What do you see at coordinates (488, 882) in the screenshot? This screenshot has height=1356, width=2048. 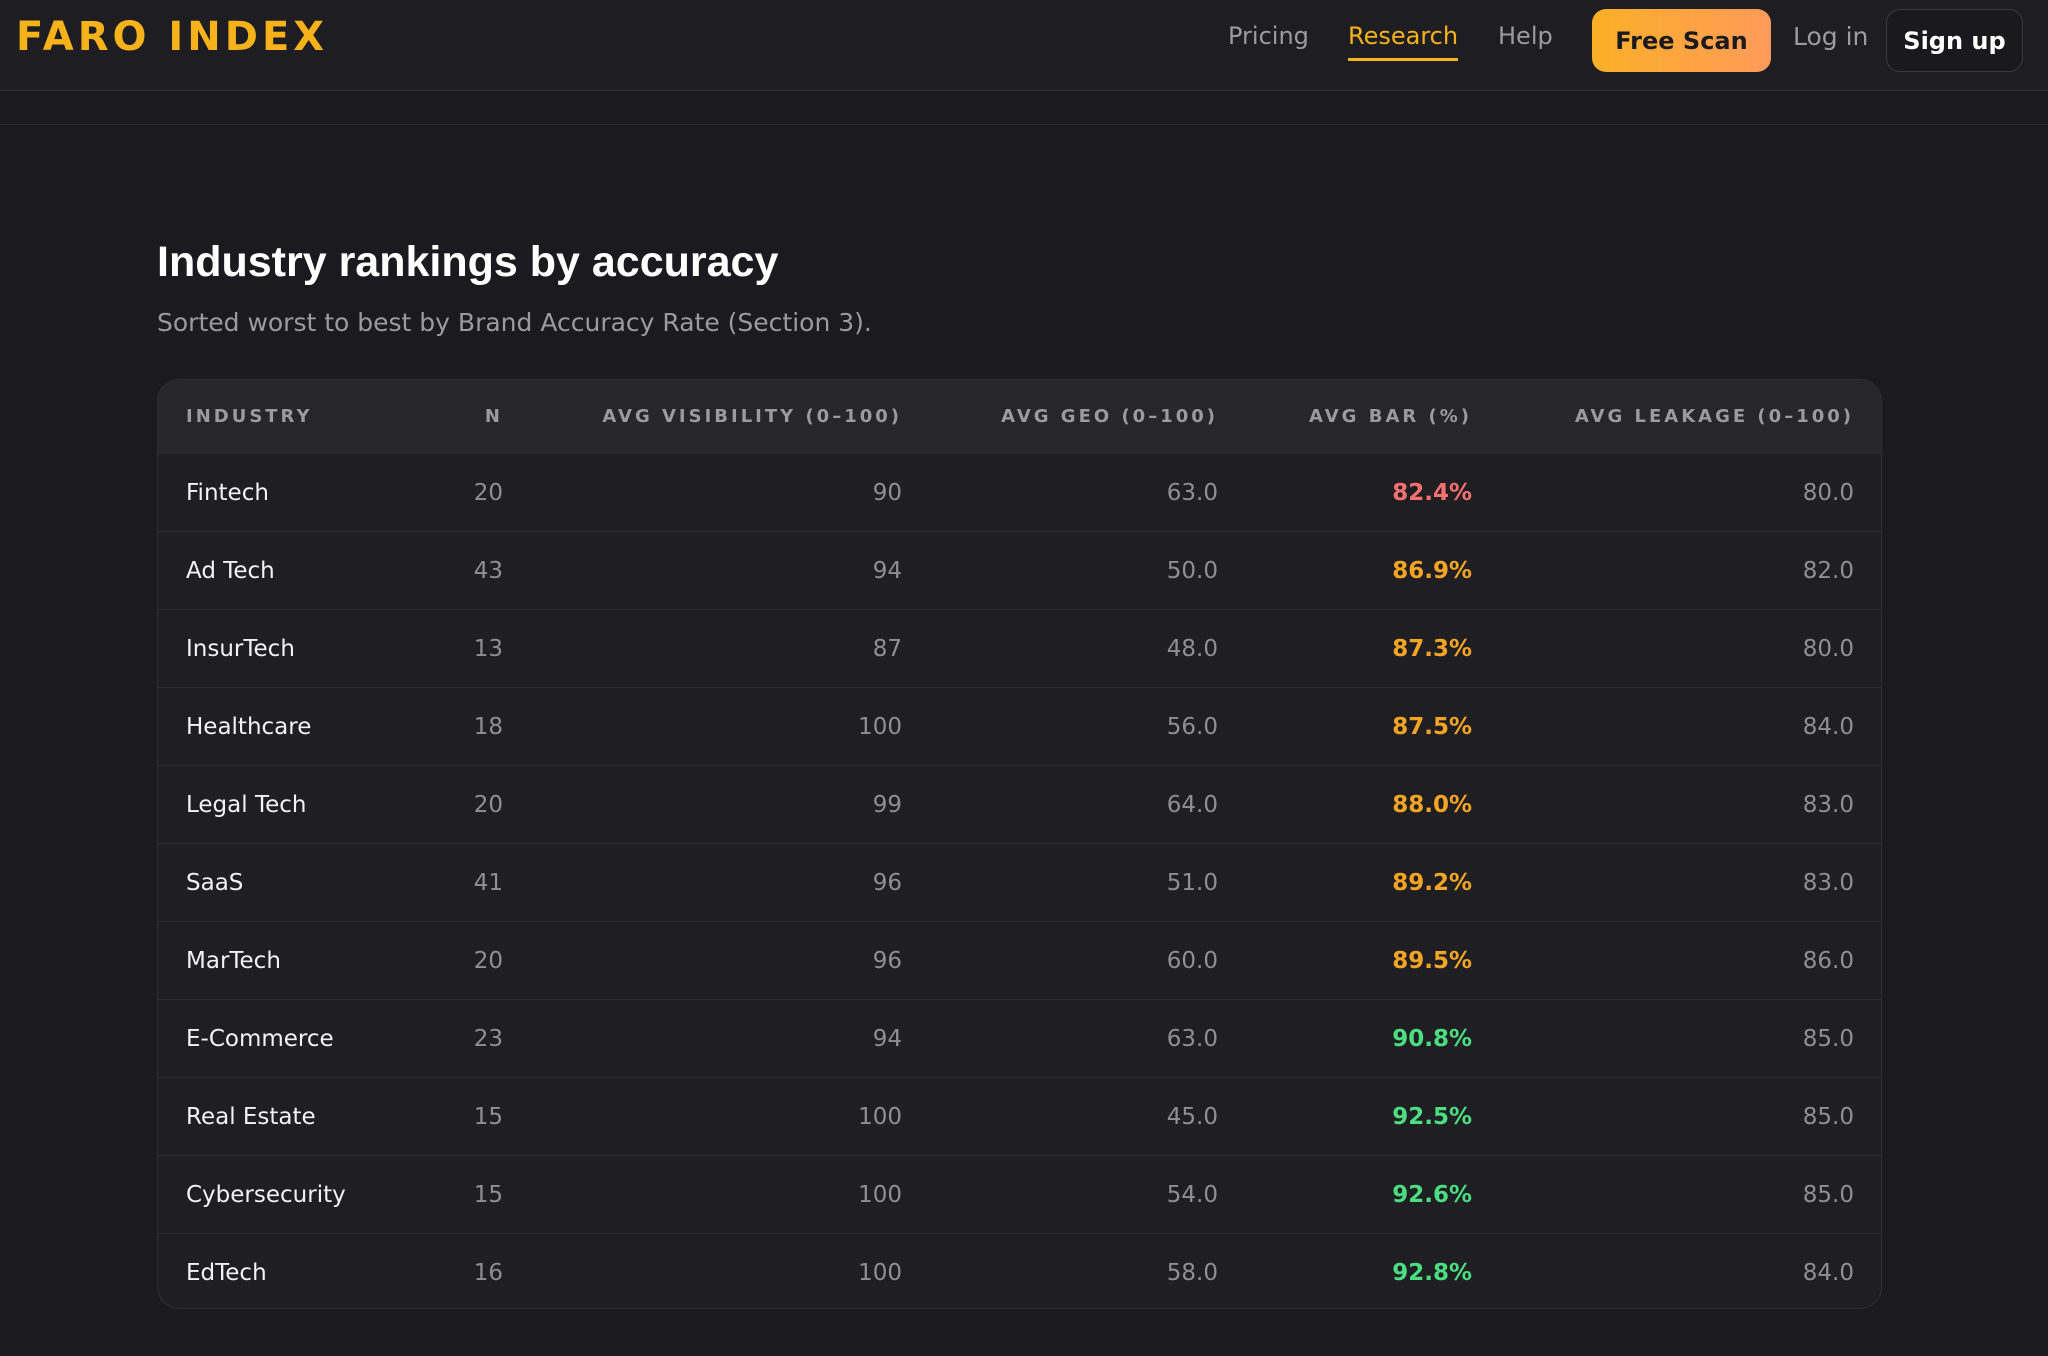 I see `table-cell: 41` at bounding box center [488, 882].